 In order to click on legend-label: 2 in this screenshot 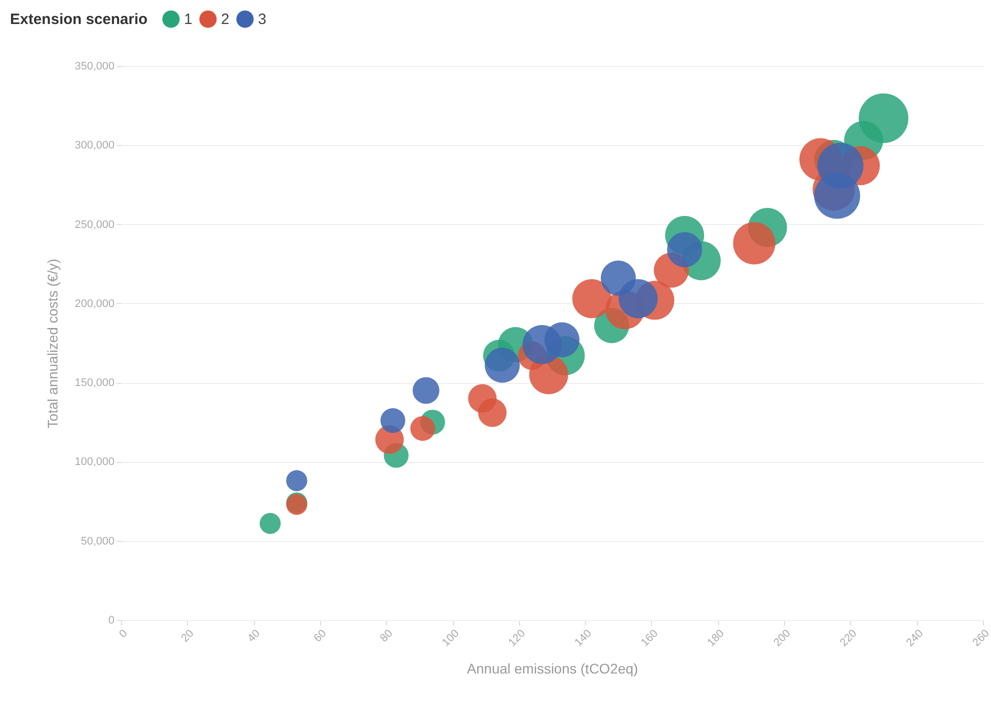, I will do `click(225, 19)`.